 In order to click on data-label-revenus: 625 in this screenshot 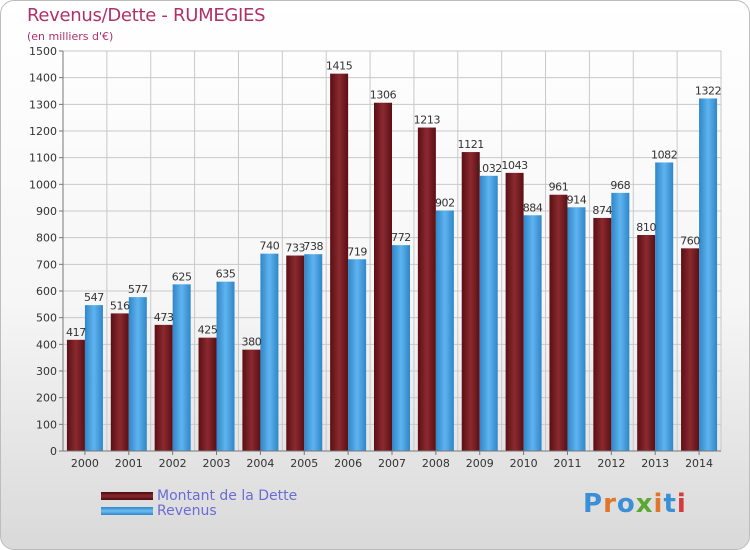, I will do `click(182, 276)`.